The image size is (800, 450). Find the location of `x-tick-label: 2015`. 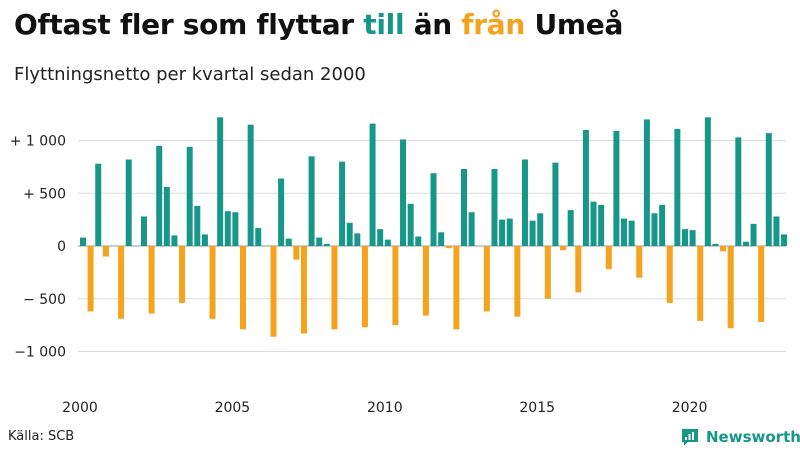

x-tick-label: 2015 is located at coordinates (537, 408).